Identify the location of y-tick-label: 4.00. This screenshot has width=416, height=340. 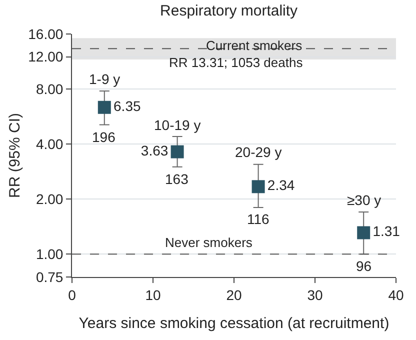
(50, 144).